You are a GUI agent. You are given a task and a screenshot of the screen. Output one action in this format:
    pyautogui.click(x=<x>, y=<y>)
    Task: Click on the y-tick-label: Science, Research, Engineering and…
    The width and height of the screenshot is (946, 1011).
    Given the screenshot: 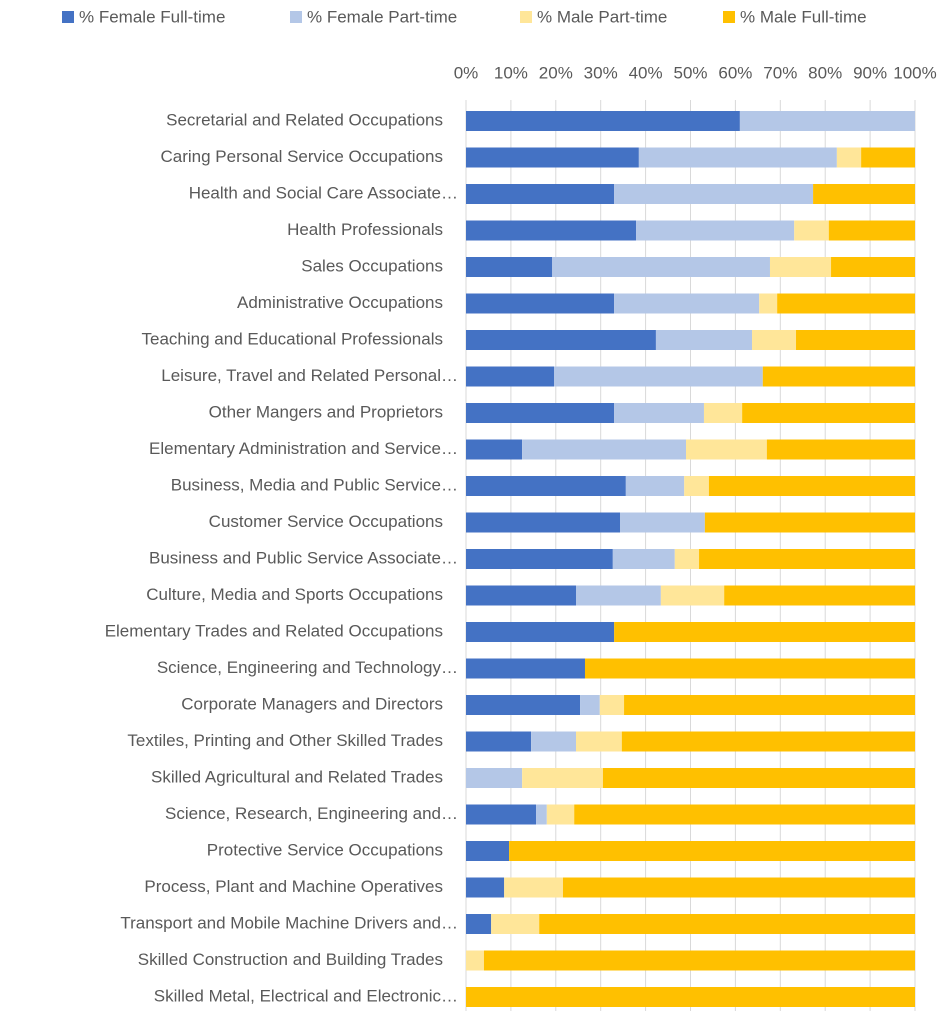 What is the action you would take?
    pyautogui.click(x=311, y=813)
    